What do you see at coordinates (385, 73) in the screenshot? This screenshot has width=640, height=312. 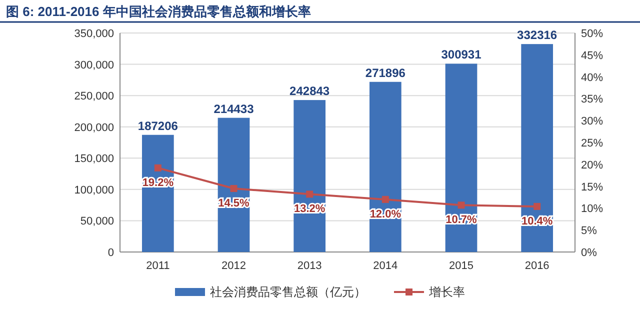 I see `data-label: 271896` at bounding box center [385, 73].